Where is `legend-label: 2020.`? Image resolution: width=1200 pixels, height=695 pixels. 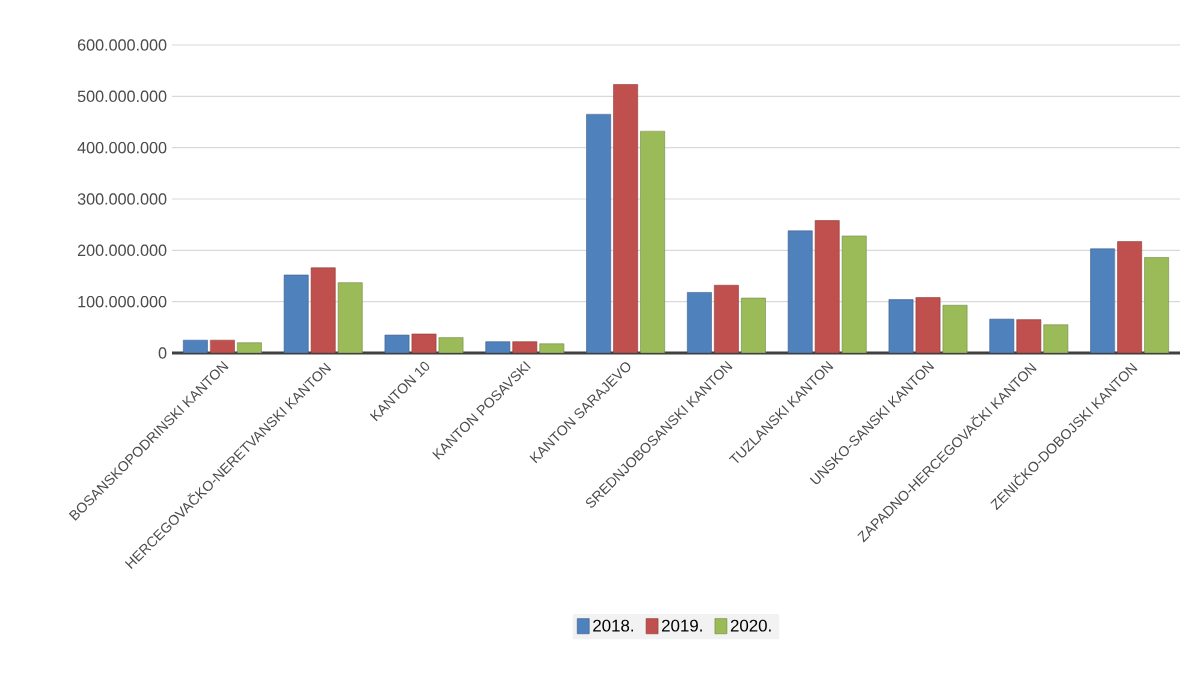 legend-label: 2020. is located at coordinates (750, 625).